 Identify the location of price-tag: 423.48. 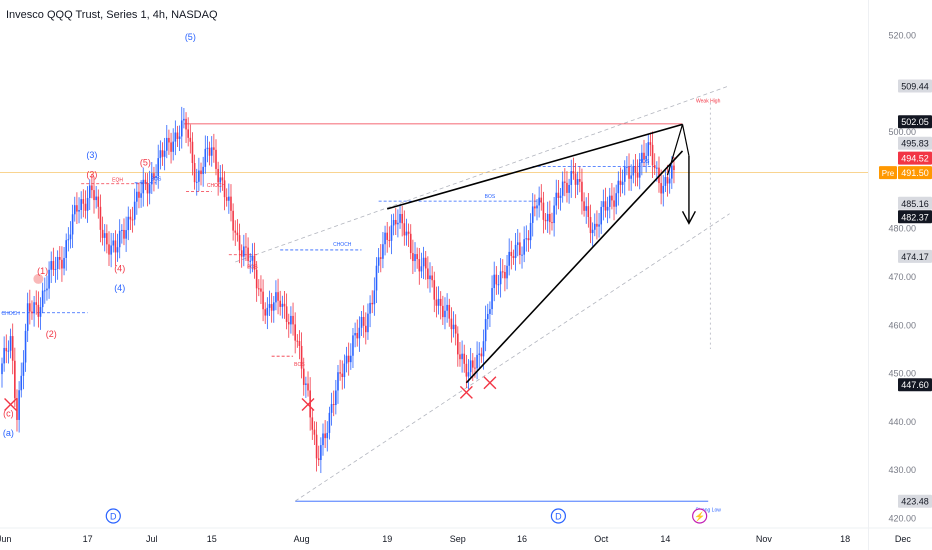
(915, 501).